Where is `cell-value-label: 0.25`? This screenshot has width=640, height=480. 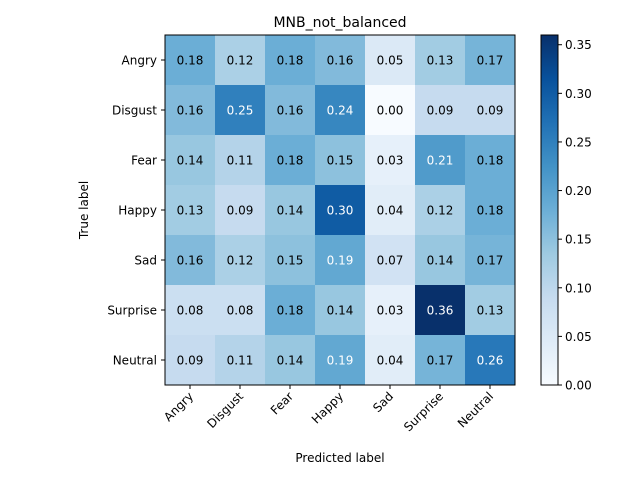
cell-value-label: 0.25 is located at coordinates (240, 111).